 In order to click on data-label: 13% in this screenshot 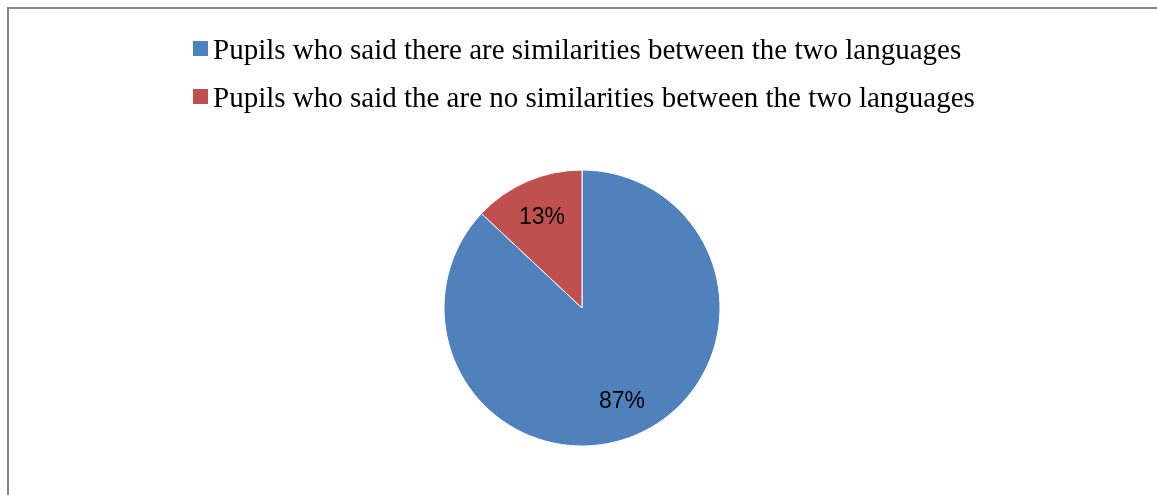, I will do `click(542, 215)`.